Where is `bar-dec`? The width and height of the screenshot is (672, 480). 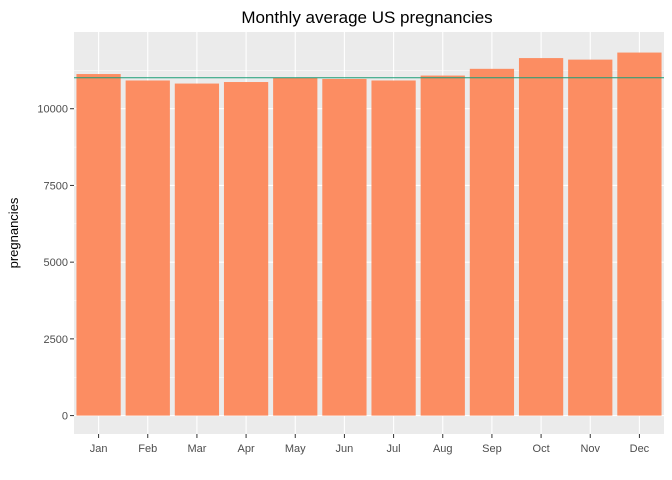 bar-dec is located at coordinates (639, 234).